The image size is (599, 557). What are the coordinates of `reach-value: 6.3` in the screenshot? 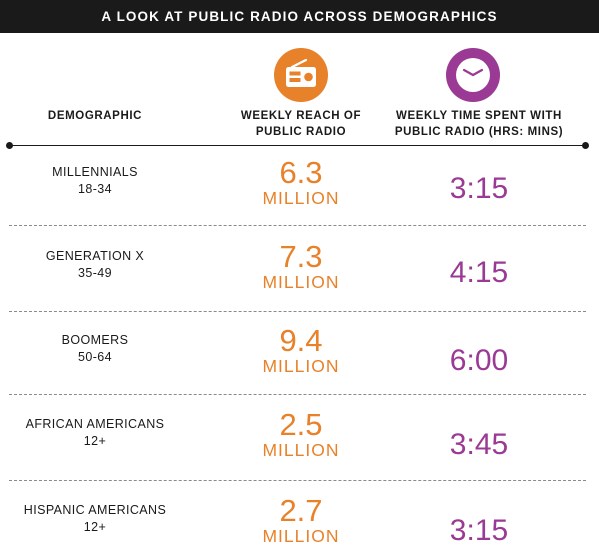 It's located at (301, 172).